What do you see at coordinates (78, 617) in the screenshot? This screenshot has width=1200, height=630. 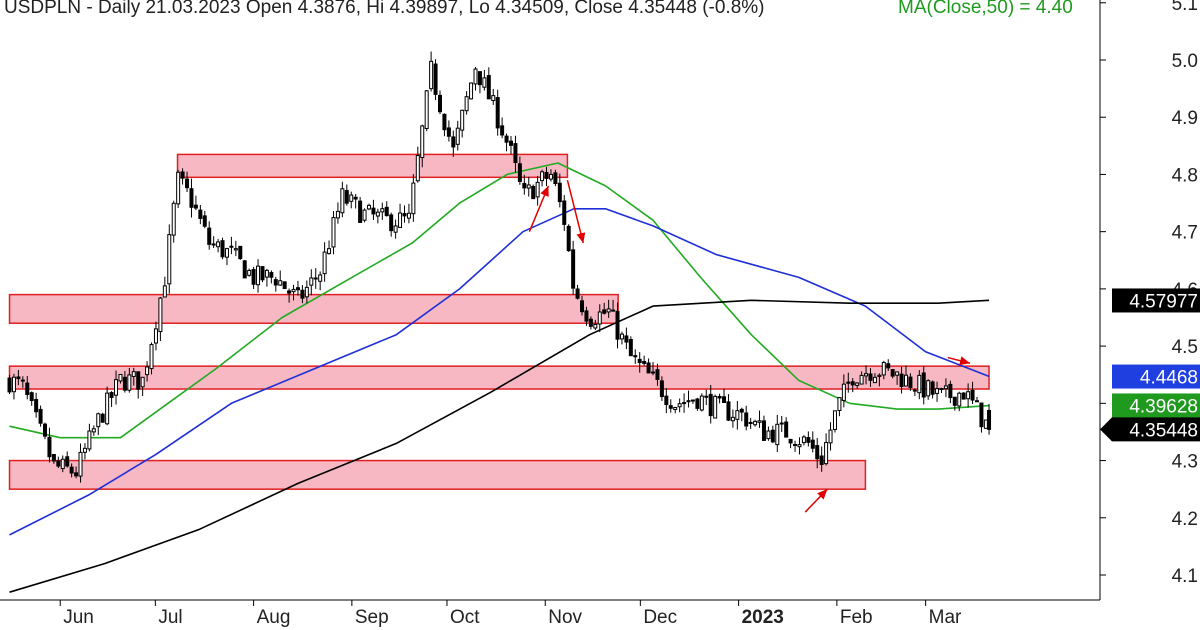 I see `x-tick-label: Jun` at bounding box center [78, 617].